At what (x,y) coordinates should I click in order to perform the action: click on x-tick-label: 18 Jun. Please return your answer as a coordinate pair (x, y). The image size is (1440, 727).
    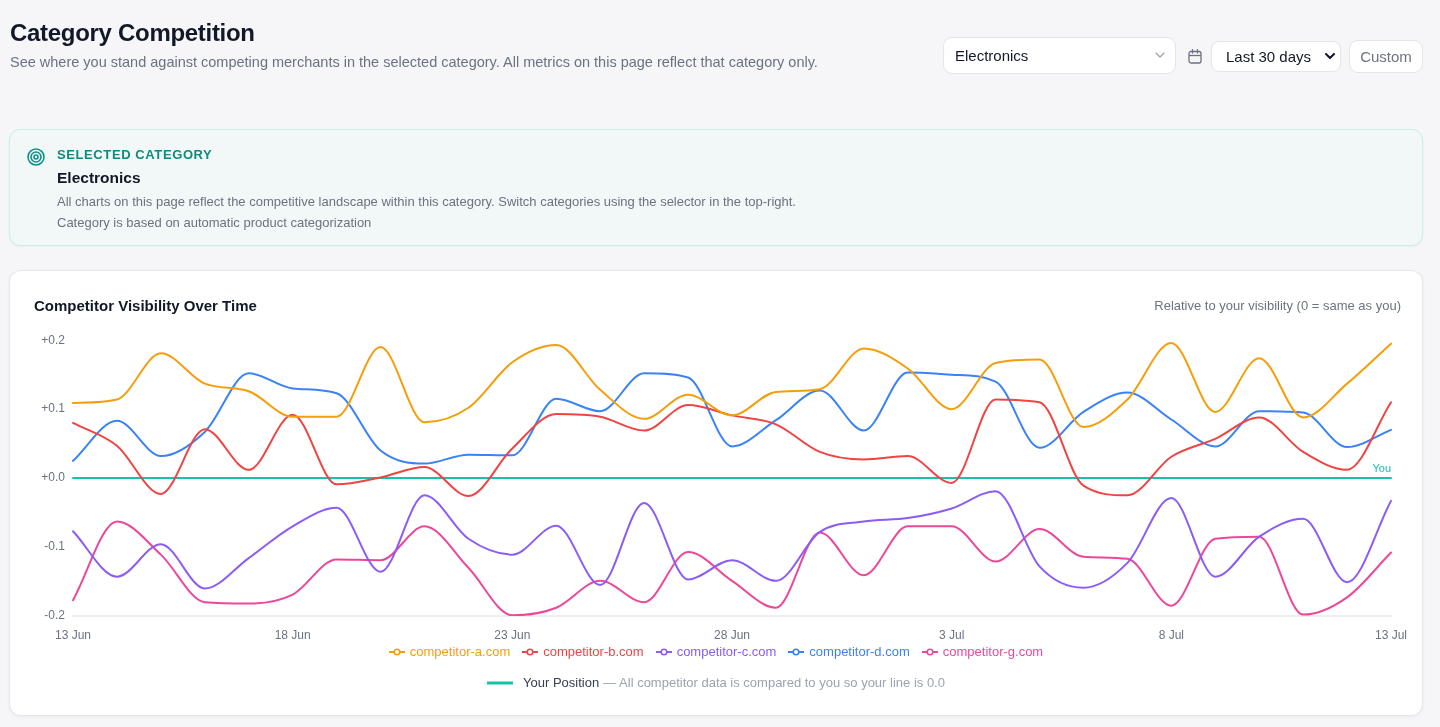
    Looking at the image, I should click on (292, 634).